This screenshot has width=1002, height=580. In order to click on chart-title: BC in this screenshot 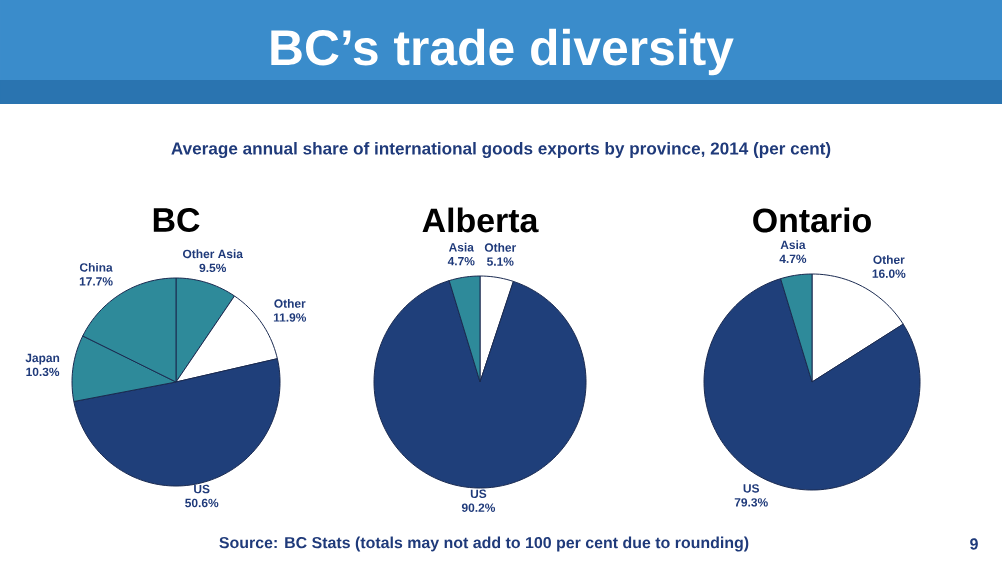, I will do `click(176, 220)`.